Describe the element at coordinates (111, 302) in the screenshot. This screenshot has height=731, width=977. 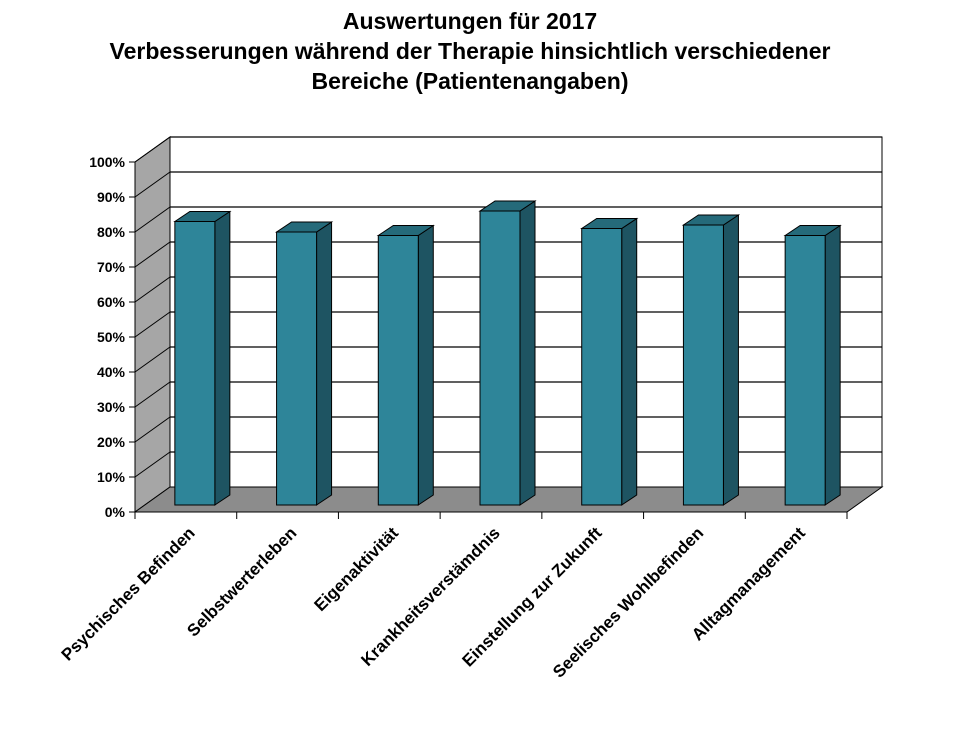
I see `y-tick-label: 60%` at that location.